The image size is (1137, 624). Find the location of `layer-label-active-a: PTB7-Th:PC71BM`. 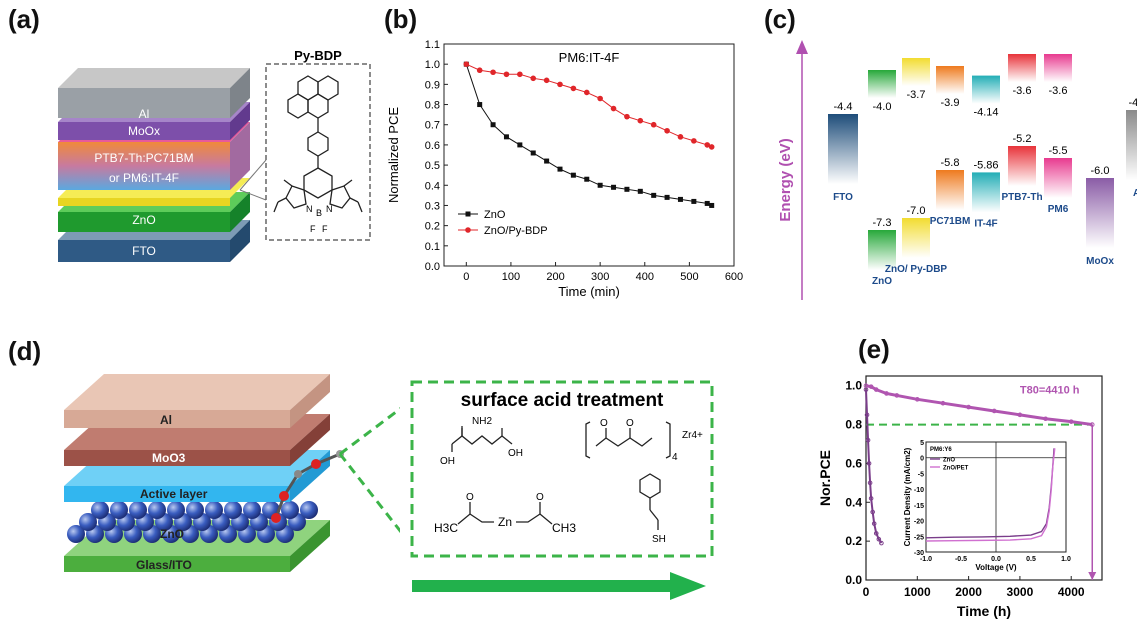

layer-label-active-a: PTB7-Th:PC71BM is located at coordinates (143, 158).